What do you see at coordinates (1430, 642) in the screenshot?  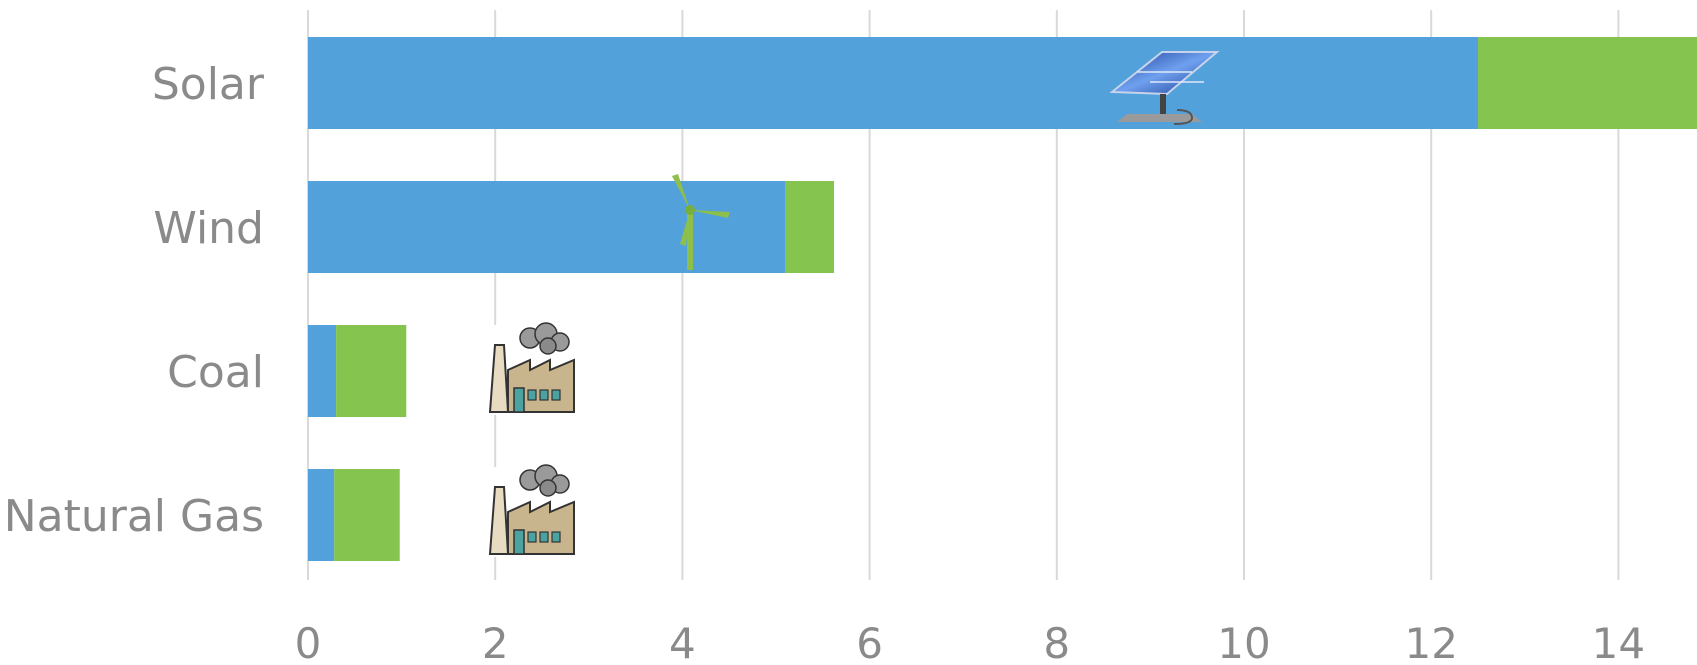 I see `x-tick-label-6: 12` at bounding box center [1430, 642].